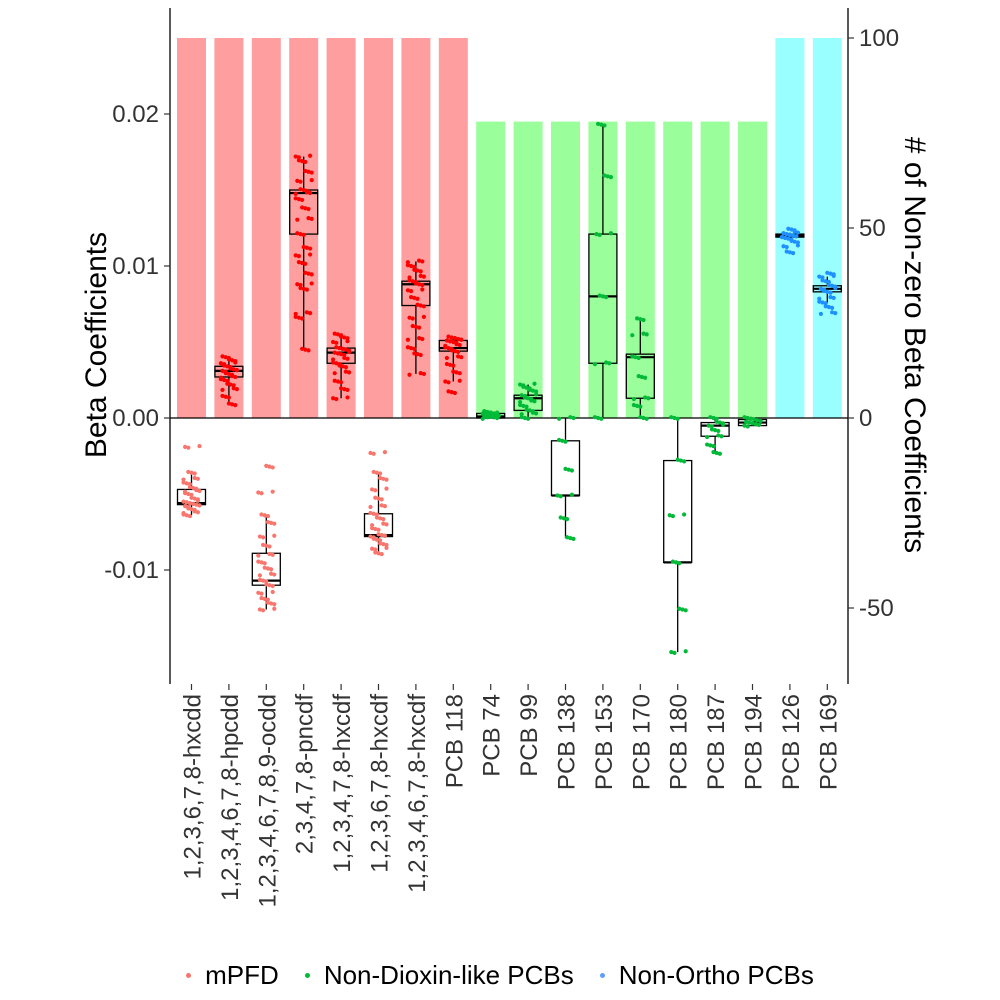 The image size is (1000, 1000). What do you see at coordinates (191, 228) in the screenshot?
I see `count-bar-1-2-3-6-7-8-hxcdd` at bounding box center [191, 228].